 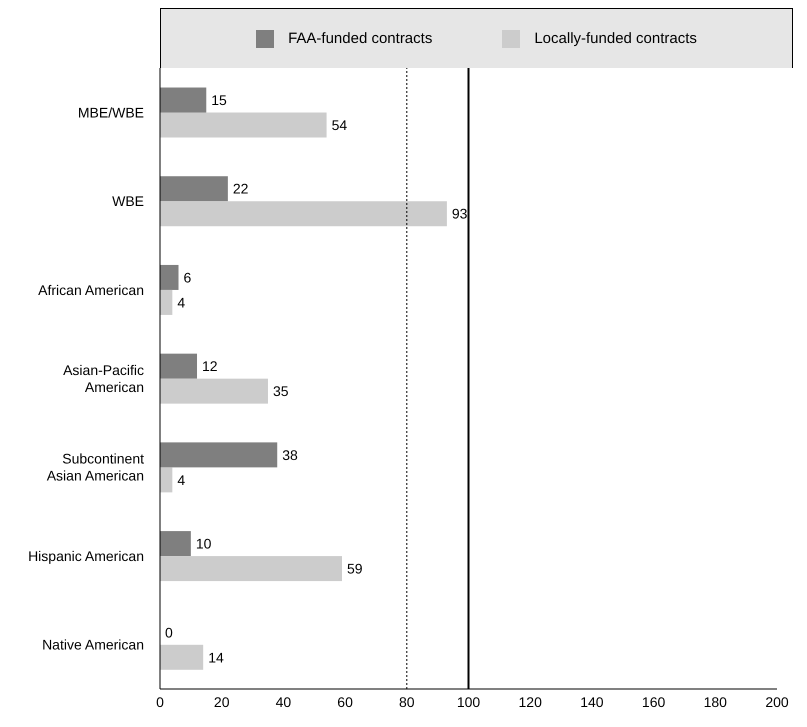 What do you see at coordinates (280, 391) in the screenshot?
I see `data-label: 35` at bounding box center [280, 391].